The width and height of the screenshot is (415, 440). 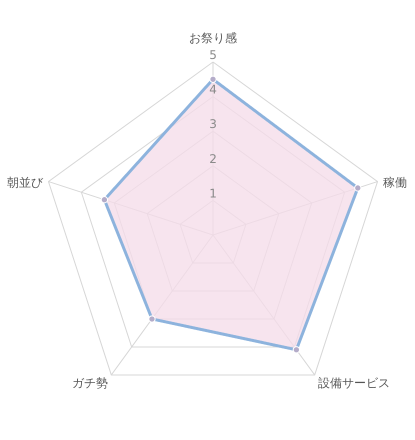 What do you see at coordinates (25, 182) in the screenshot?
I see `spoke-label: 朝並び` at bounding box center [25, 182].